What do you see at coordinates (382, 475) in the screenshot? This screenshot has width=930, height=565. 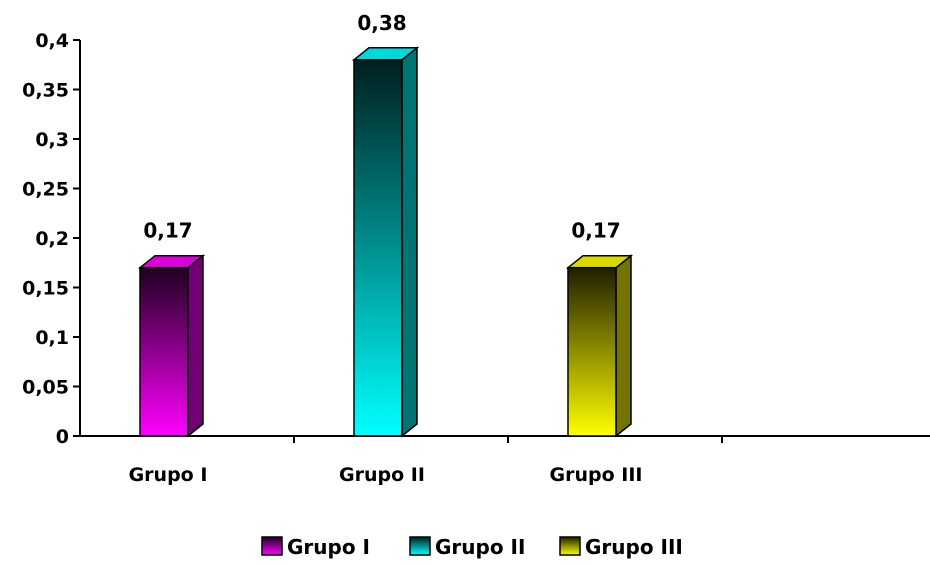 I see `x-category-label: Grupo II` at bounding box center [382, 475].